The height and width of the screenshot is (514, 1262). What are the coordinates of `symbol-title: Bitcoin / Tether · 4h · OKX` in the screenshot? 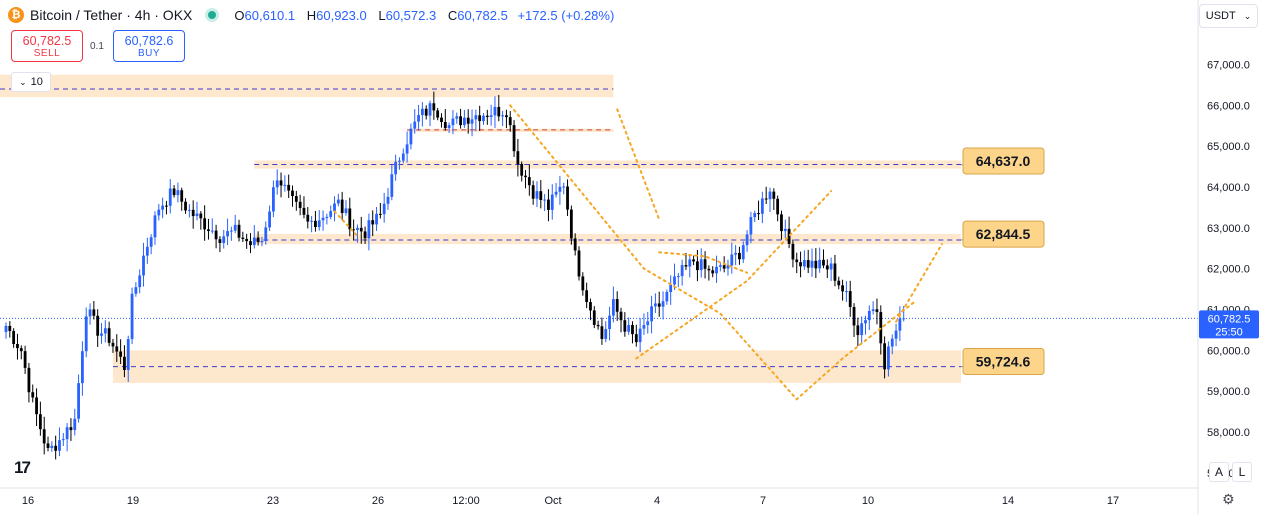 It's located at (111, 15).